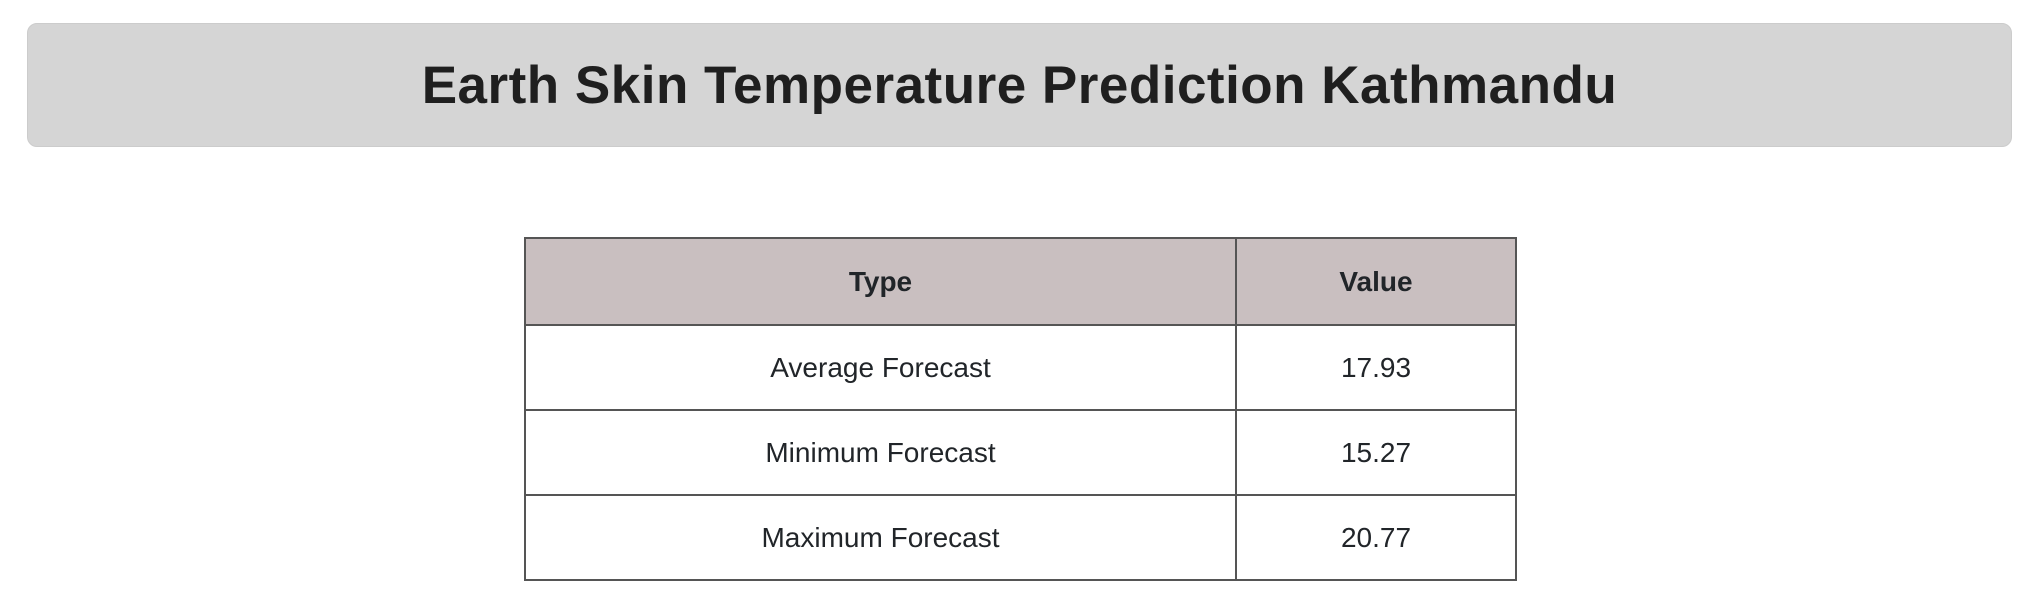 Image resolution: width=2037 pixels, height=597 pixels. I want to click on table-row-minimum: Minimum Forecast 15.27, so click(1020, 452).